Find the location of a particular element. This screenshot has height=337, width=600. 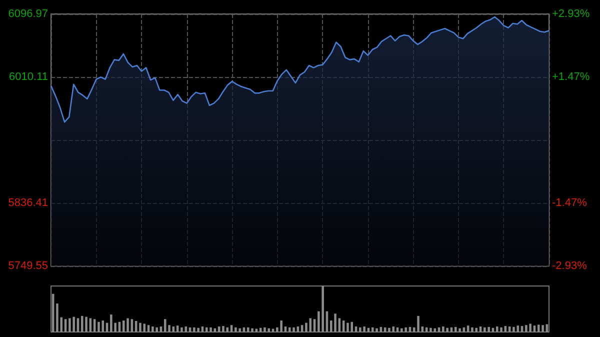

y2-tick-label: -2.93% is located at coordinates (570, 266).